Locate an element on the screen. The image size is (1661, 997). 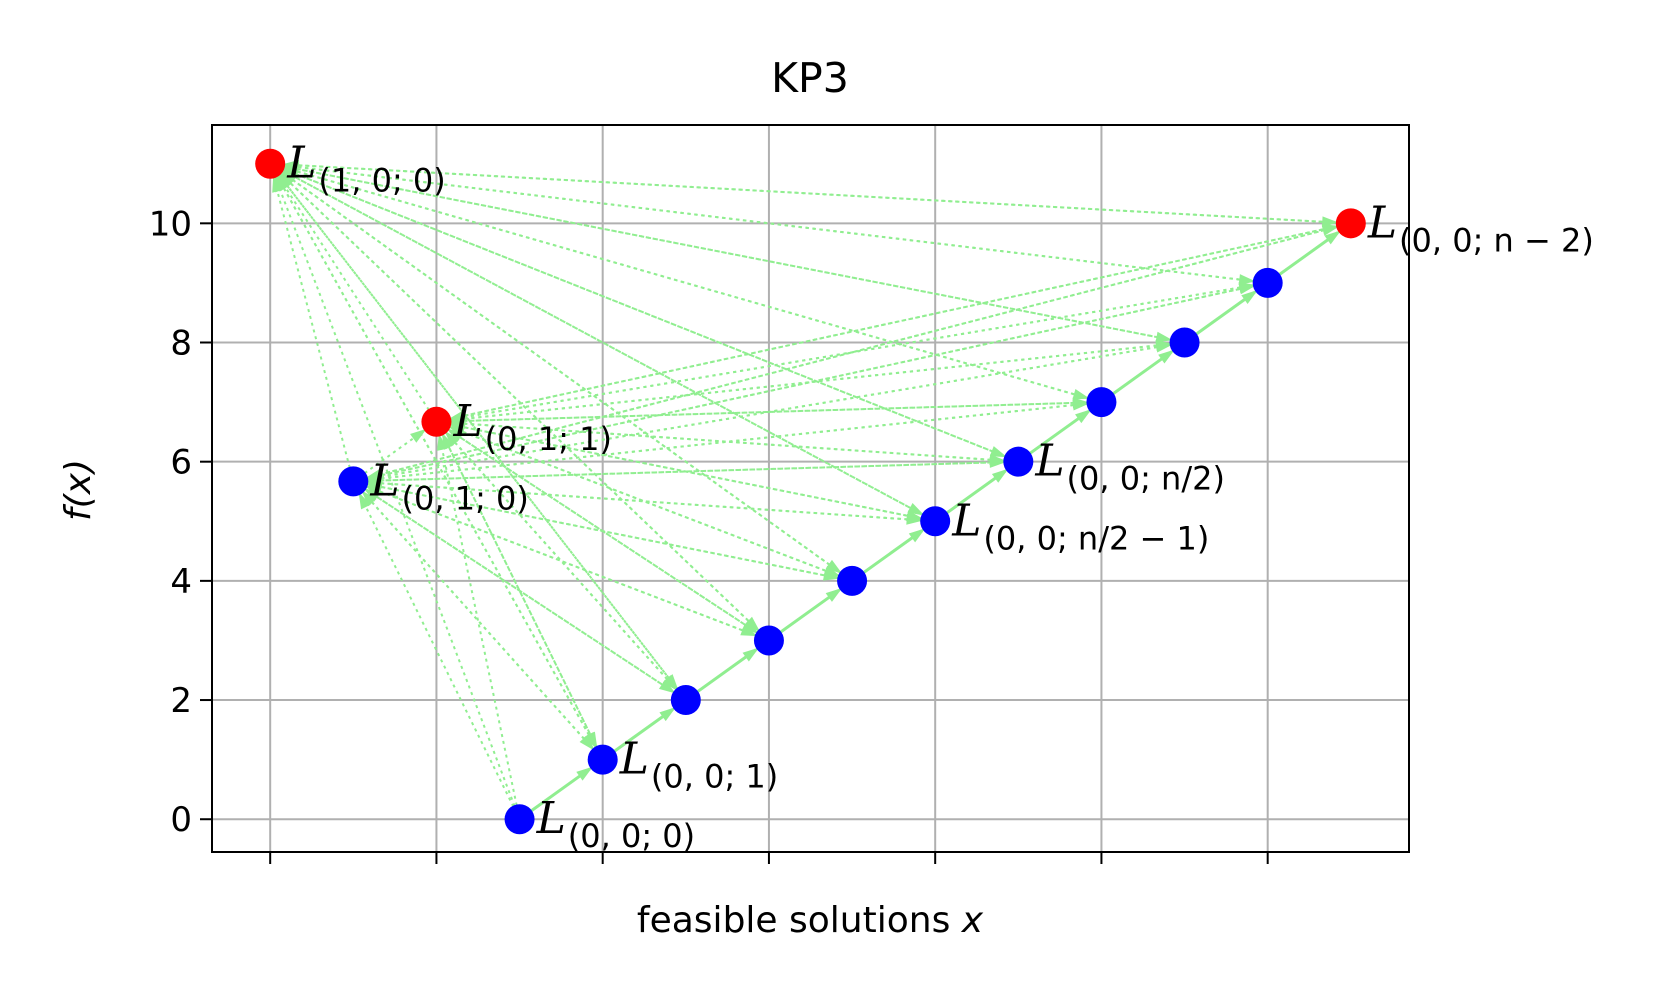
data-point-p12 is located at coordinates (436, 421).